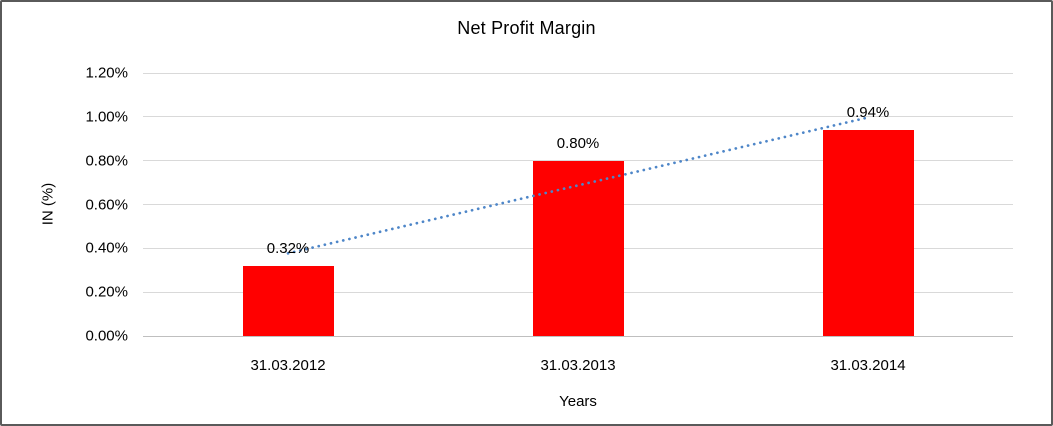 Image resolution: width=1053 pixels, height=426 pixels. I want to click on data-label-31.03.2013: 0.80%, so click(578, 143).